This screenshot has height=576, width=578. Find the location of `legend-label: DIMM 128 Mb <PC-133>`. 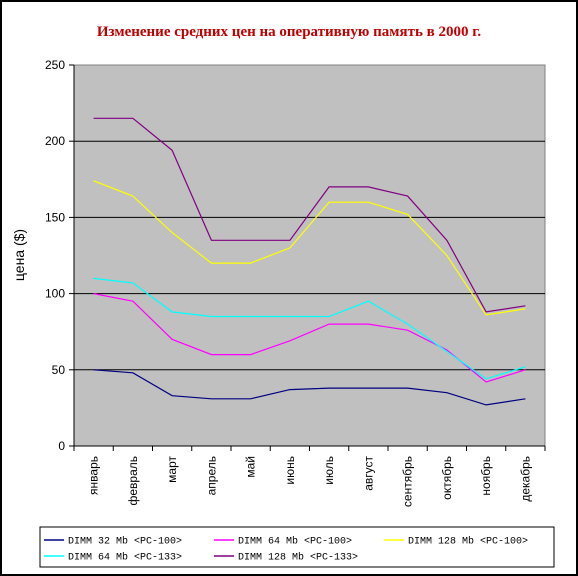

legend-label: DIMM 128 Mb <PC-133> is located at coordinates (298, 558).